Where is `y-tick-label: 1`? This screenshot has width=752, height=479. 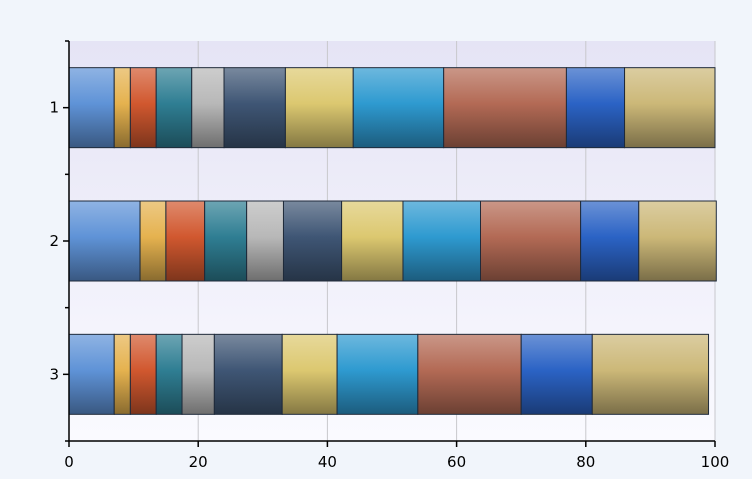
y-tick-label: 1 is located at coordinates (54, 108).